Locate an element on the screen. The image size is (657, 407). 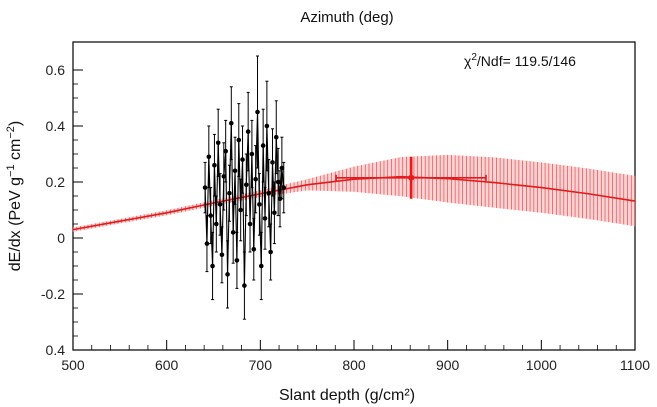
chi2-annotation: χ2/Ndf= 119.5/146 is located at coordinates (520, 60).